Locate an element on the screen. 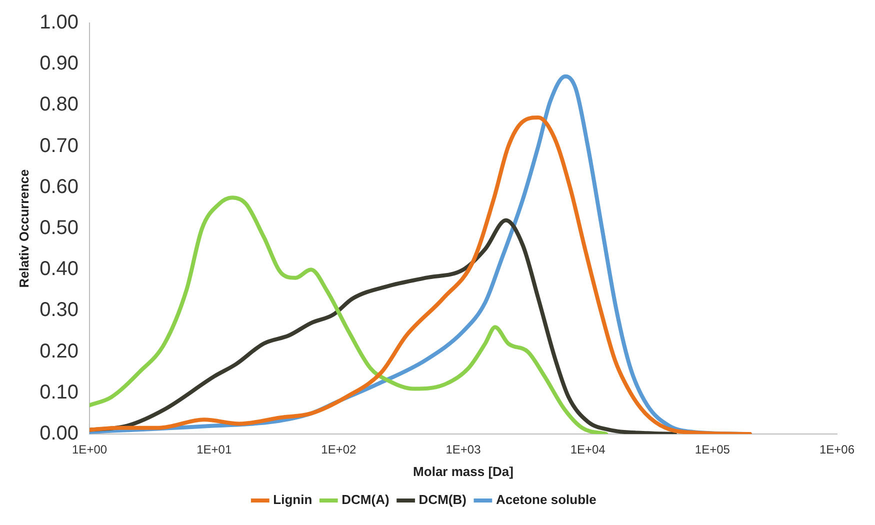 This screenshot has height=525, width=875. x-tick-label: 1E+02 is located at coordinates (339, 449).